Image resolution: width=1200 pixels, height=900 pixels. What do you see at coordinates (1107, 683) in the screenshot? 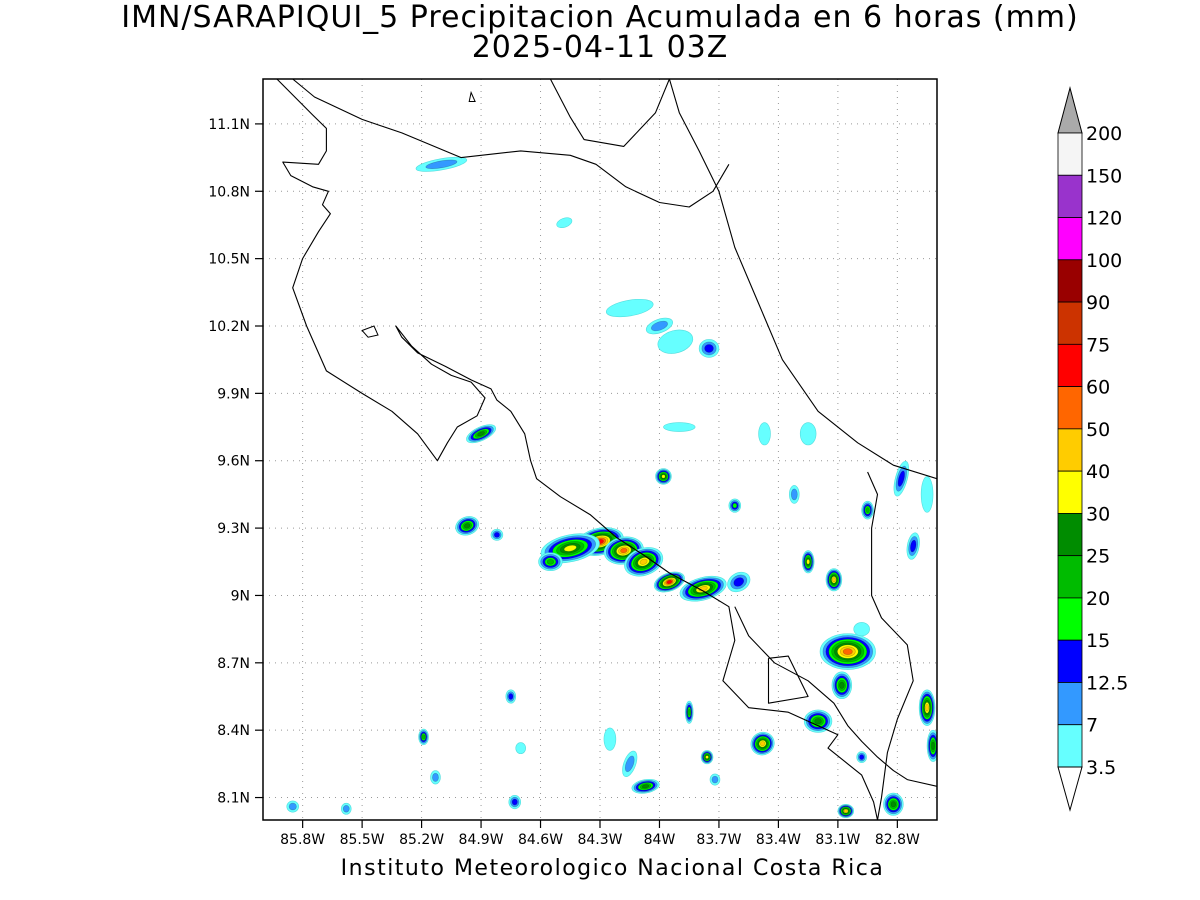
I see `legend-label: 12.5` at bounding box center [1107, 683].